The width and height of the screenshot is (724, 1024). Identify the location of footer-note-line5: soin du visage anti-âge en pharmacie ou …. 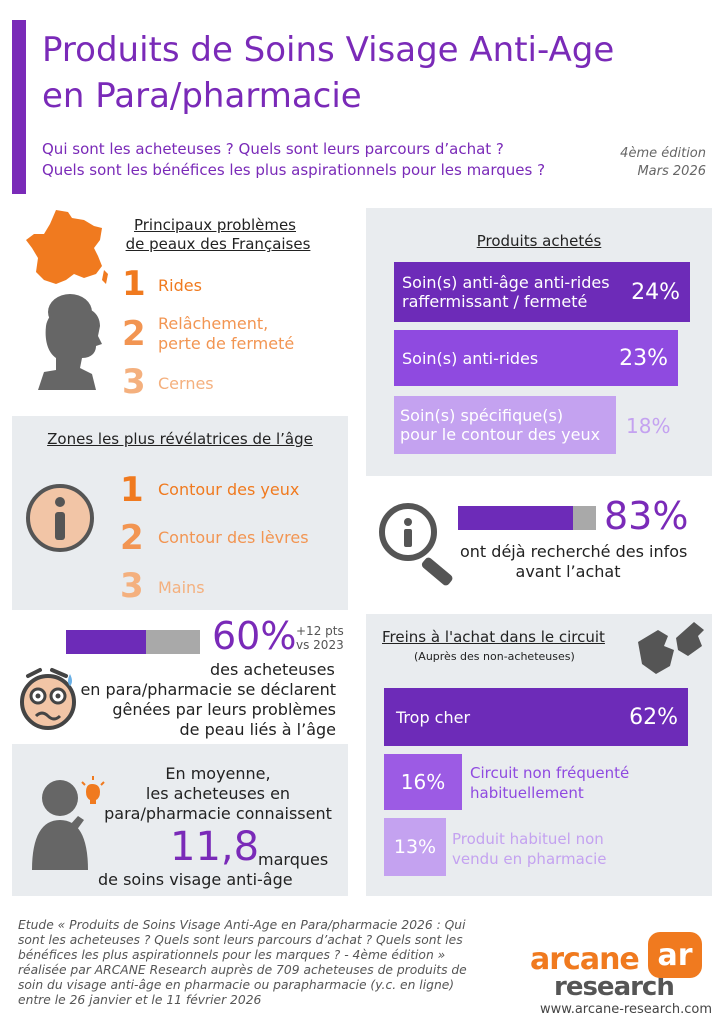
(236, 985).